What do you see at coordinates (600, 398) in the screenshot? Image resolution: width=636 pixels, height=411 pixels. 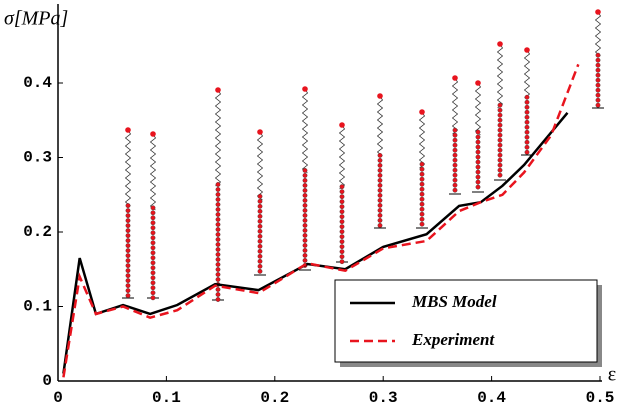 I see `x-tick-label: 0.5` at bounding box center [600, 398].